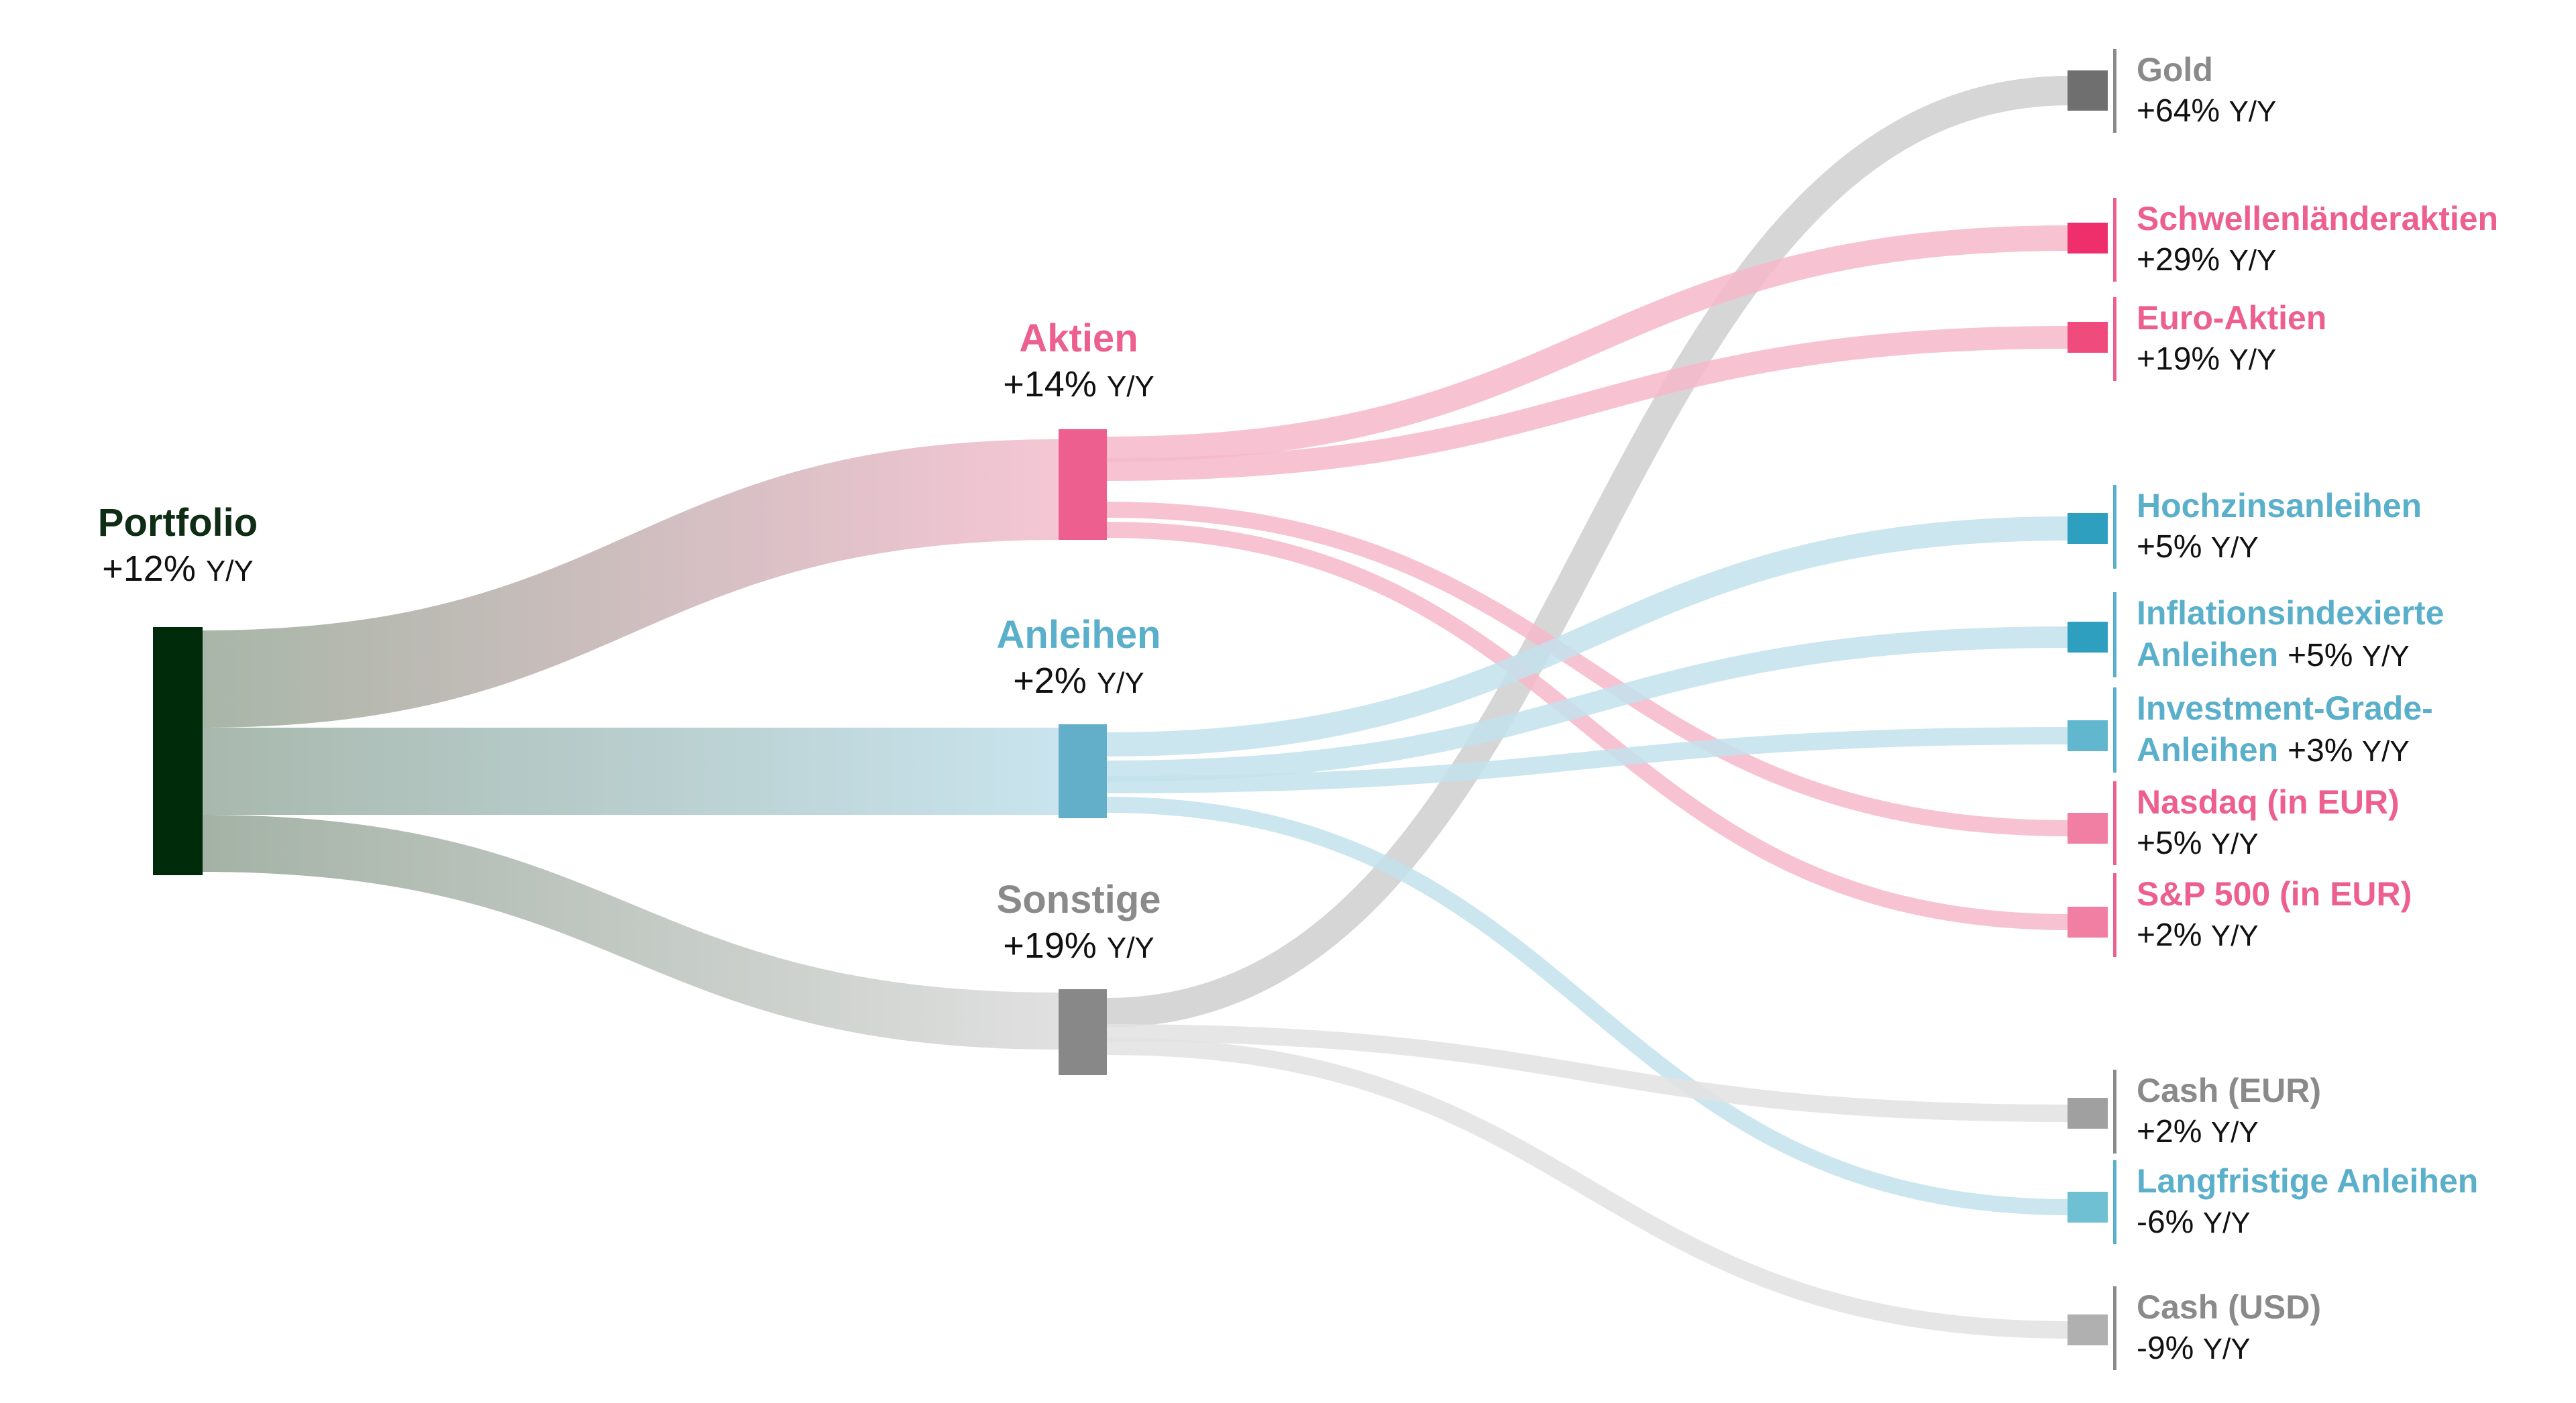  What do you see at coordinates (2219, 339) in the screenshot?
I see `leaf-label-euro: Euro-Aktien +19% Y/Y` at bounding box center [2219, 339].